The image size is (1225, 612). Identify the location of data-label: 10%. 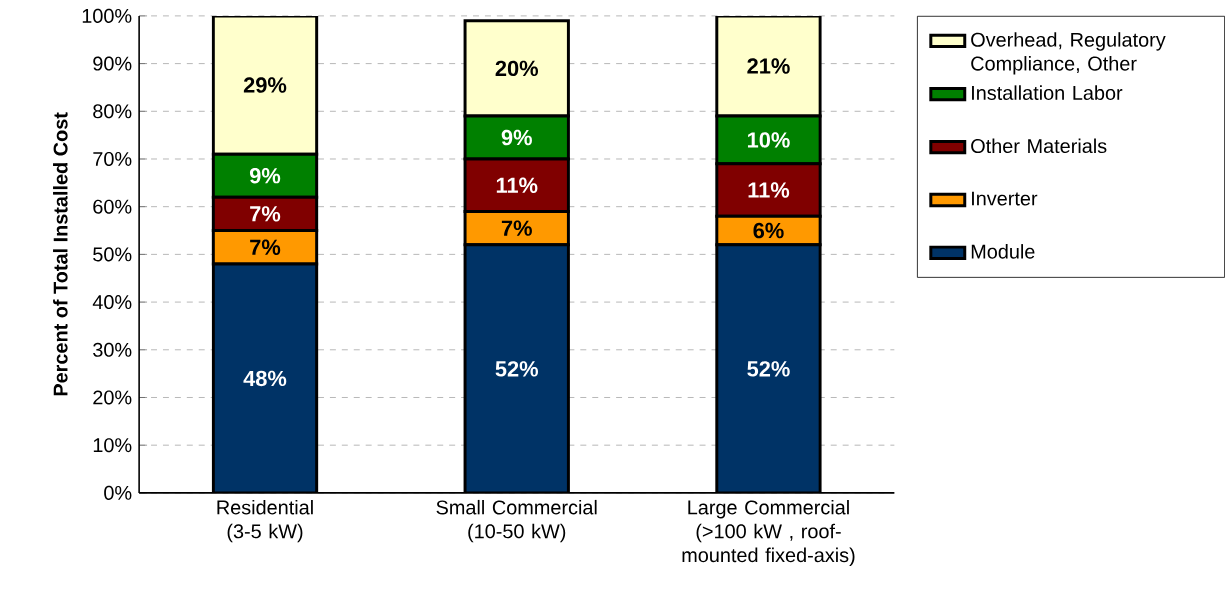
(768, 140).